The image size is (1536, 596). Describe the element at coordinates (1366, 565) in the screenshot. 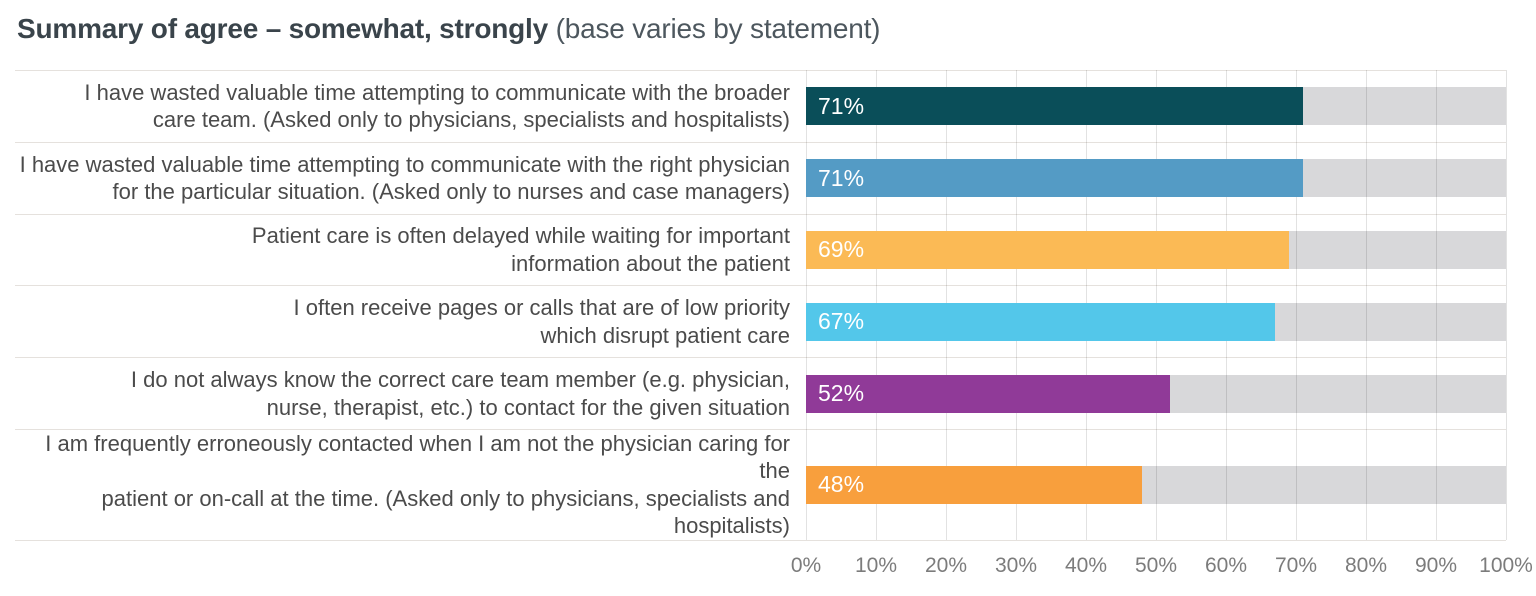

I see `x-axis-tick-label: 80%` at that location.